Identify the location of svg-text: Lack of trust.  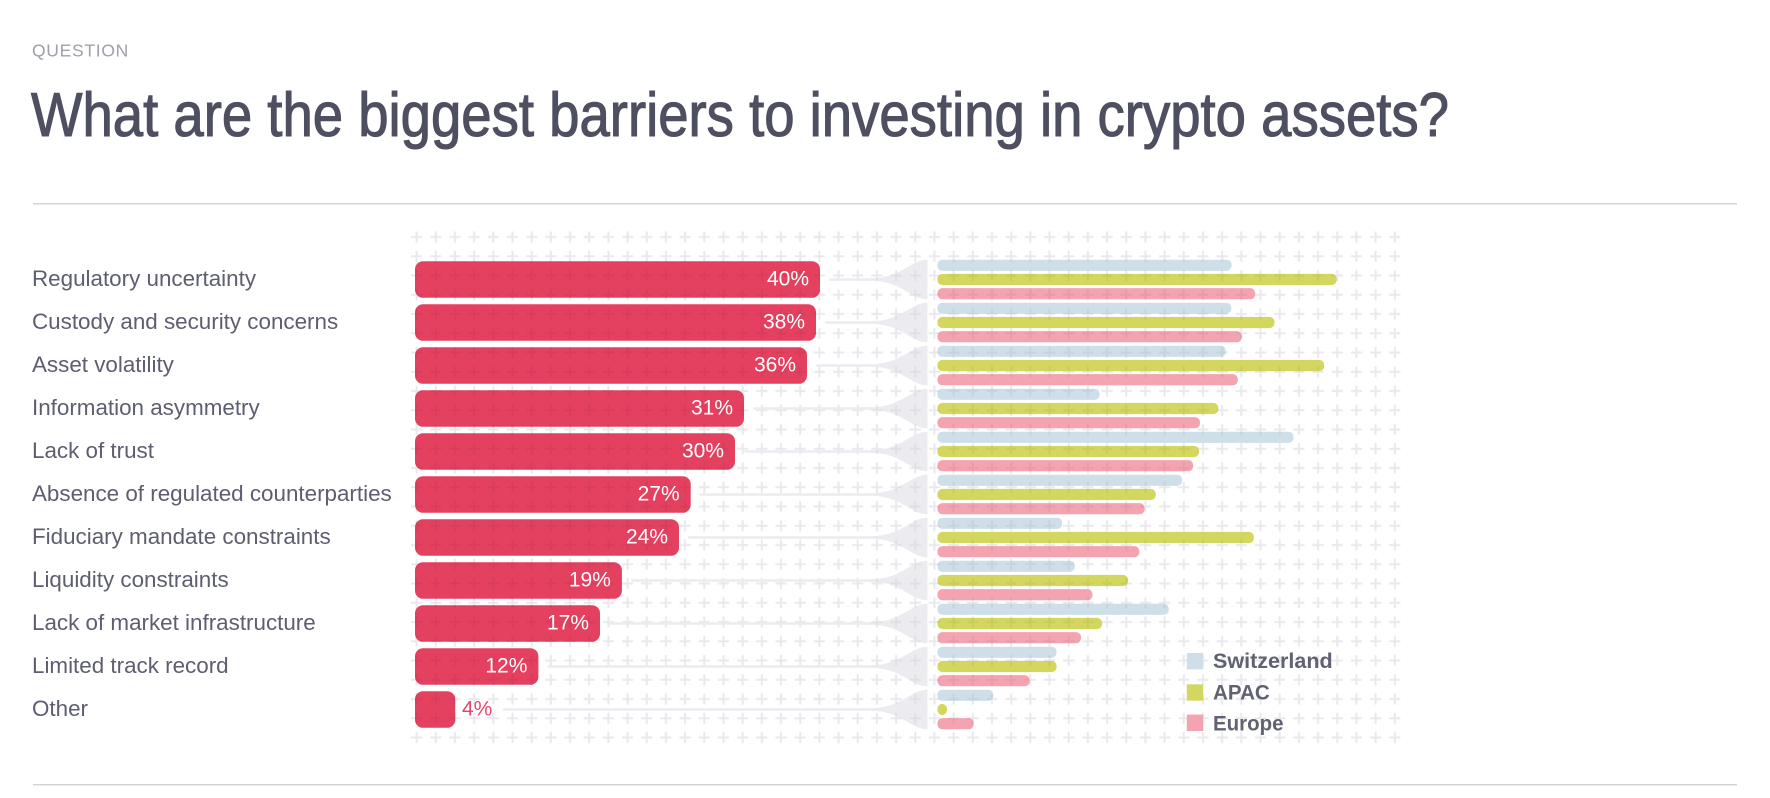
(93, 450).